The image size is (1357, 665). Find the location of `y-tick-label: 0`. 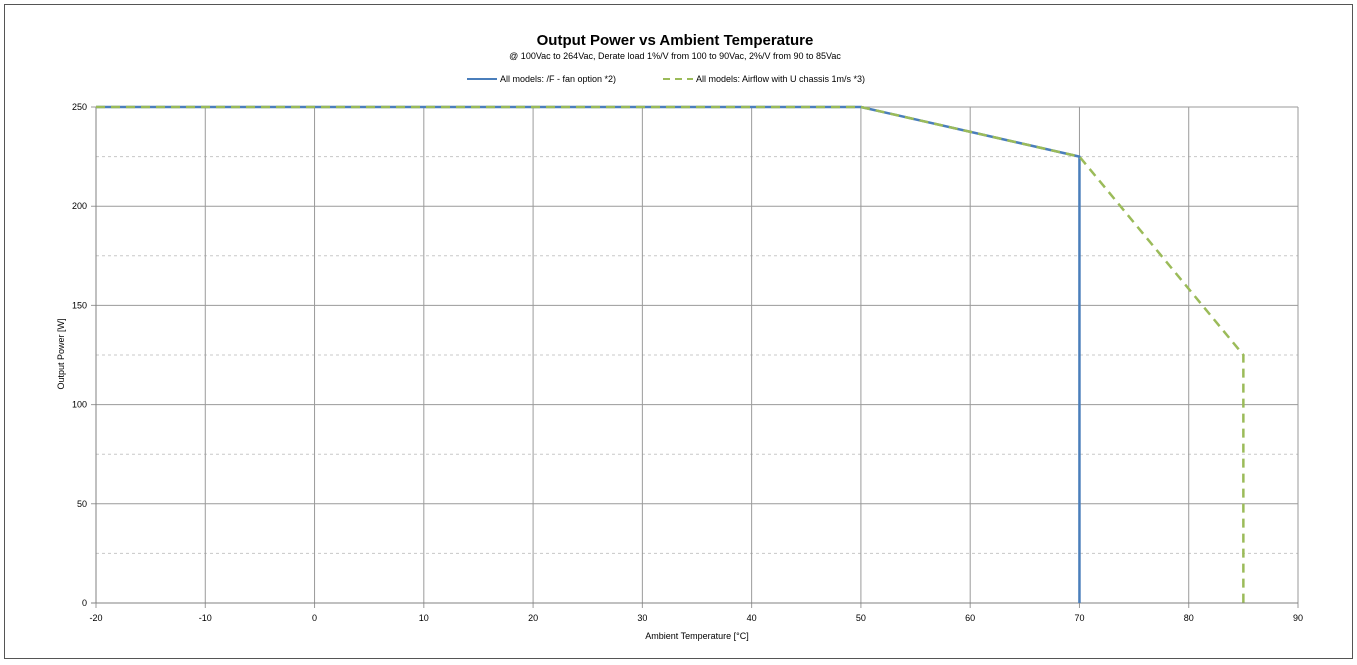

y-tick-label: 0 is located at coordinates (84, 603).